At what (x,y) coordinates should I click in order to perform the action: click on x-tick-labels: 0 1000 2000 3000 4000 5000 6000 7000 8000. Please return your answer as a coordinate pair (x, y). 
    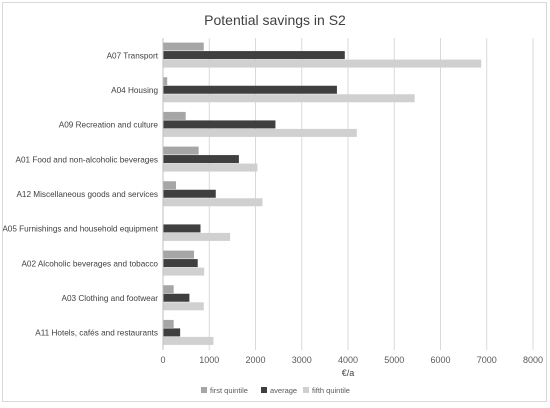
    Looking at the image, I should click on (351, 360).